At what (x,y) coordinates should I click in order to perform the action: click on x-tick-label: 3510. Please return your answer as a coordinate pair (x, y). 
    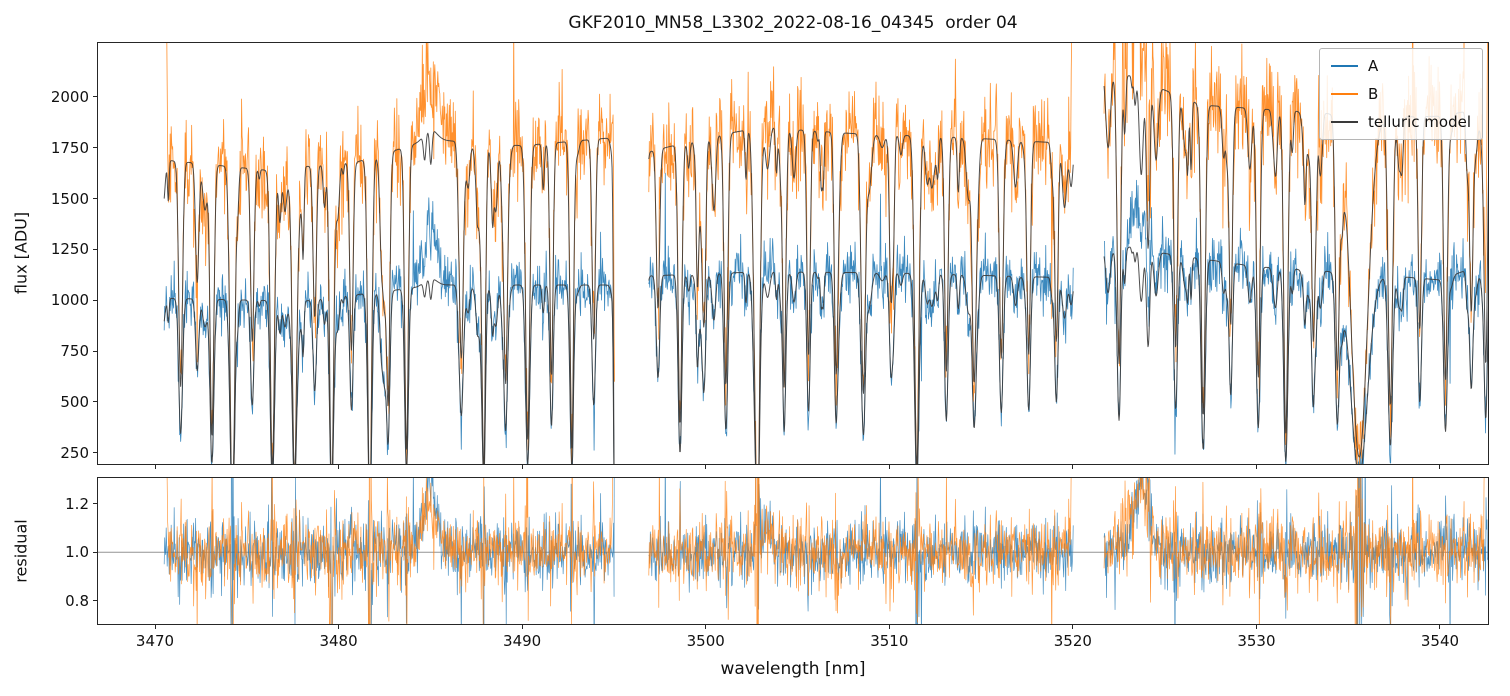
    Looking at the image, I should click on (889, 641).